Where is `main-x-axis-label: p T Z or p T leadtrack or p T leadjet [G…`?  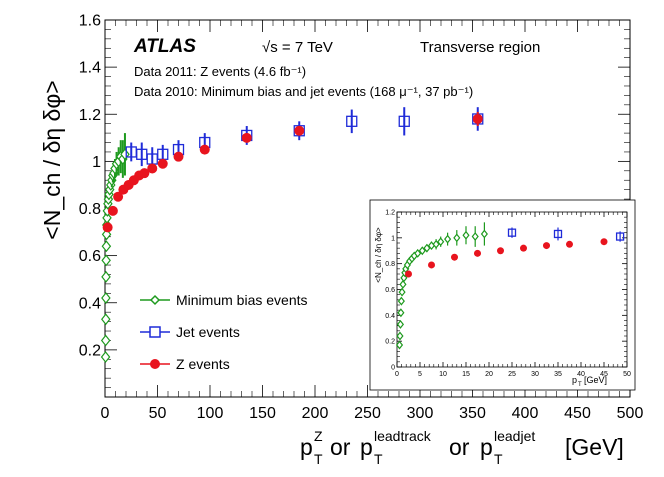 main-x-axis-label: p T Z or p T leadtrack or p T leadjet [G… is located at coordinates (462, 447).